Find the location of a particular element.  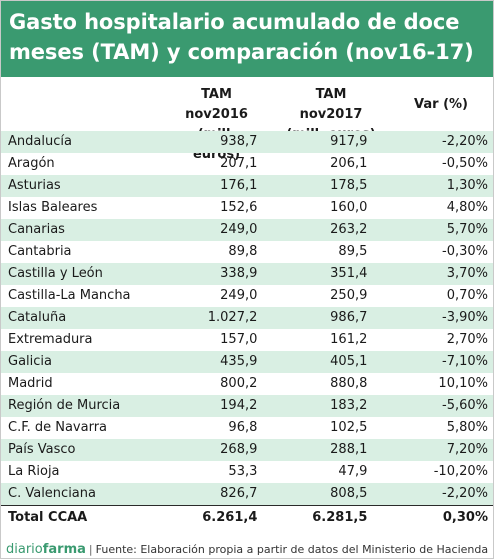

tam2017-cell: 47,9 is located at coordinates (353, 471).